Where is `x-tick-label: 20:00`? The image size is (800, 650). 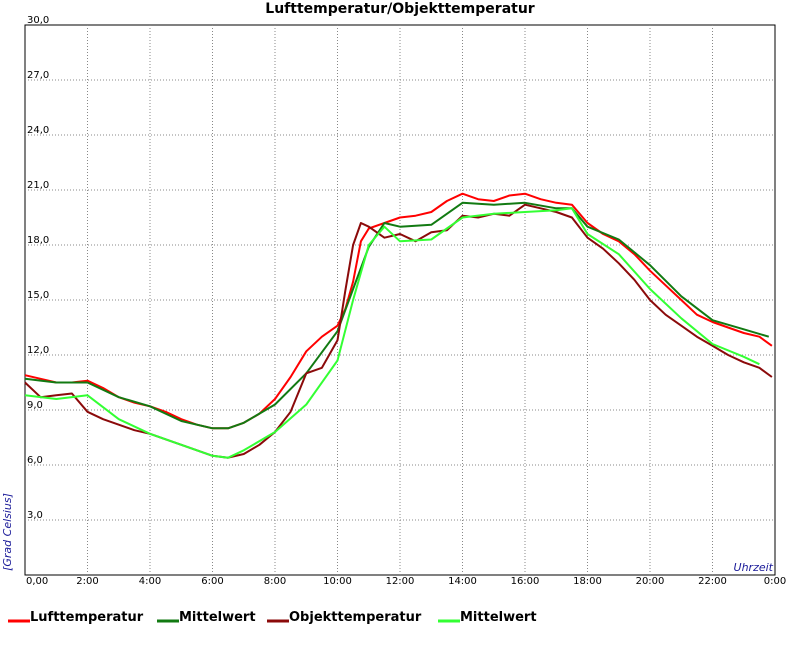 x-tick-label: 20:00 is located at coordinates (650, 581).